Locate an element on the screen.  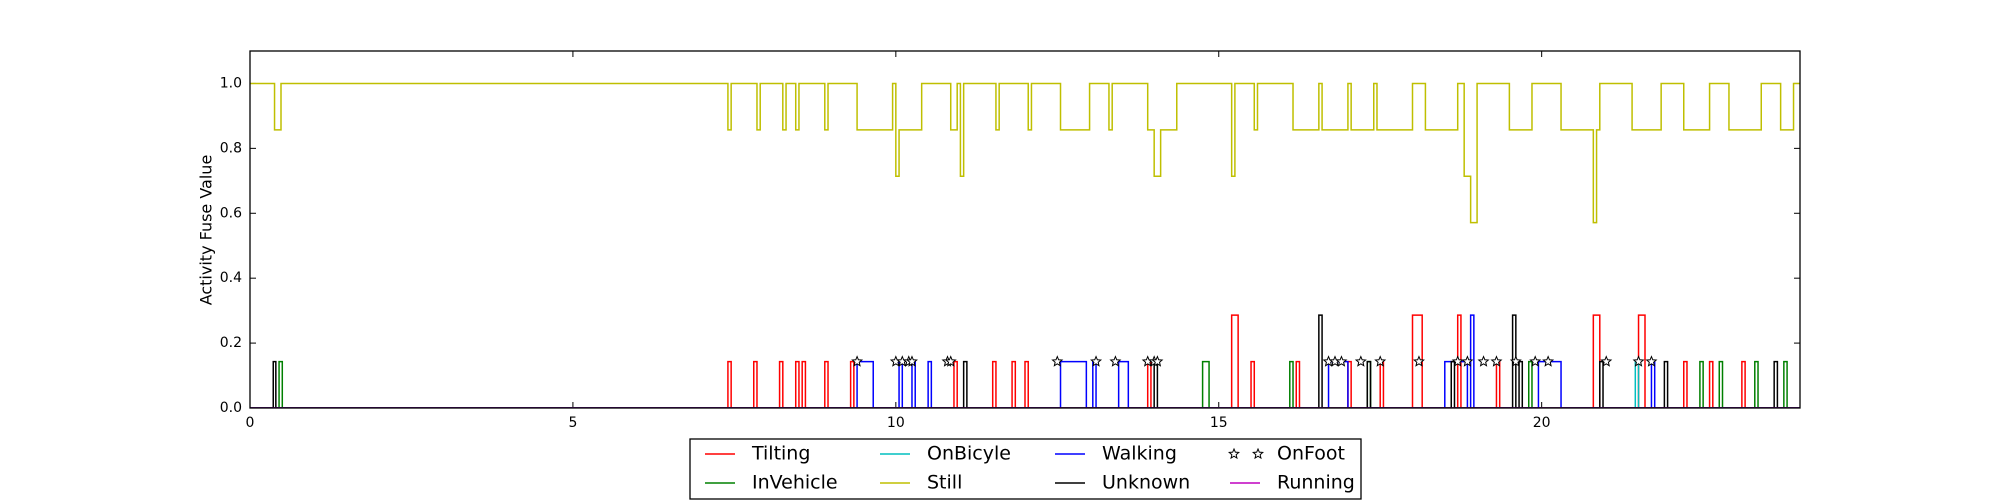
y-tick-label: 0.6 is located at coordinates (231, 213).